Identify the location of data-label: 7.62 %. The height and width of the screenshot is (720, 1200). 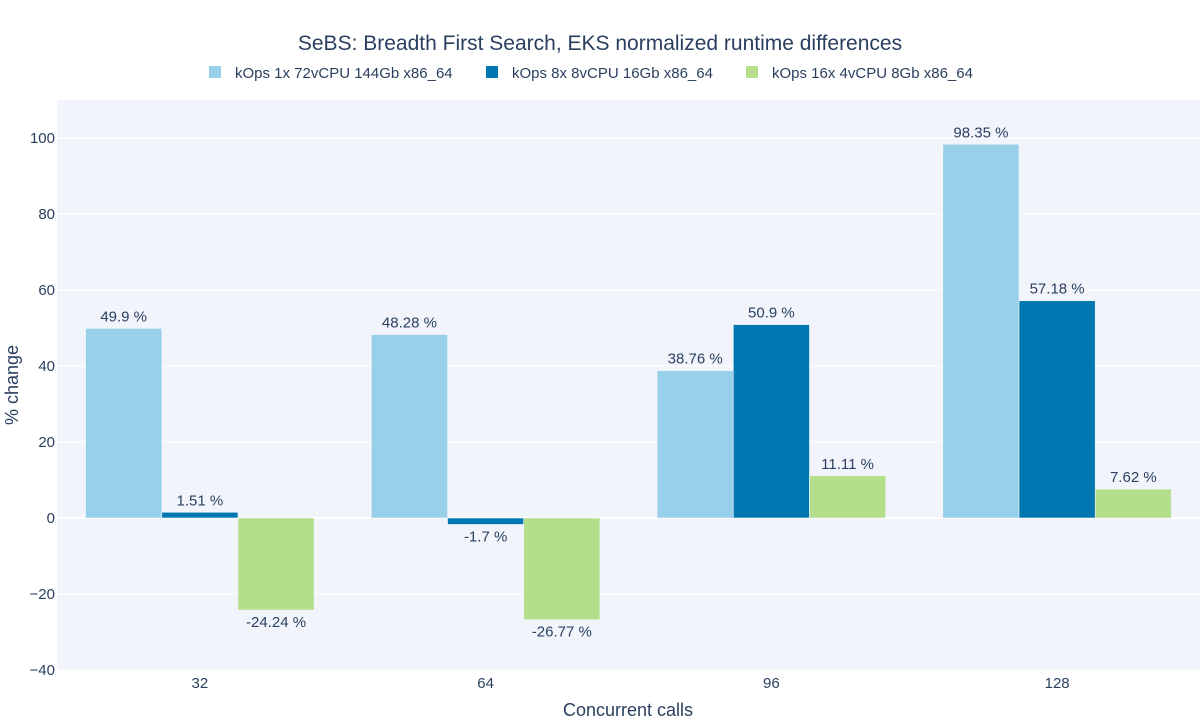
(1133, 477).